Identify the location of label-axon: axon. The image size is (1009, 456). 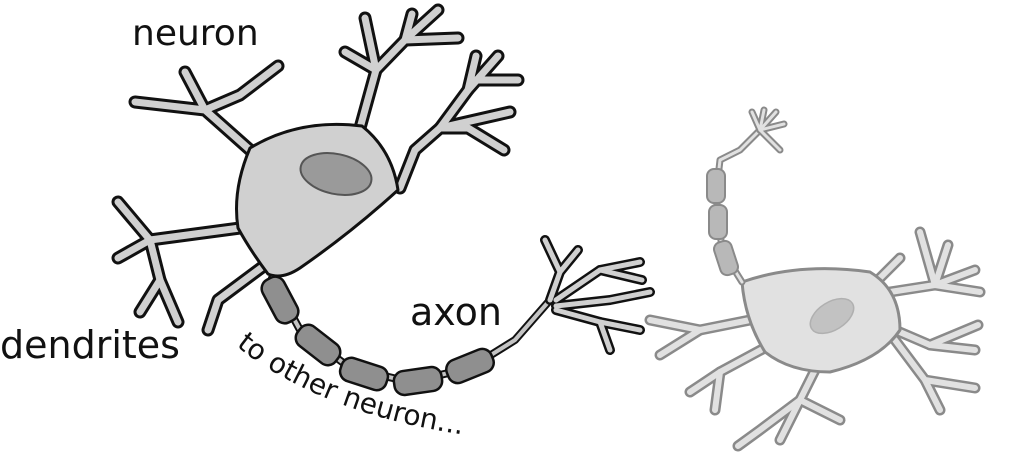
(456, 312).